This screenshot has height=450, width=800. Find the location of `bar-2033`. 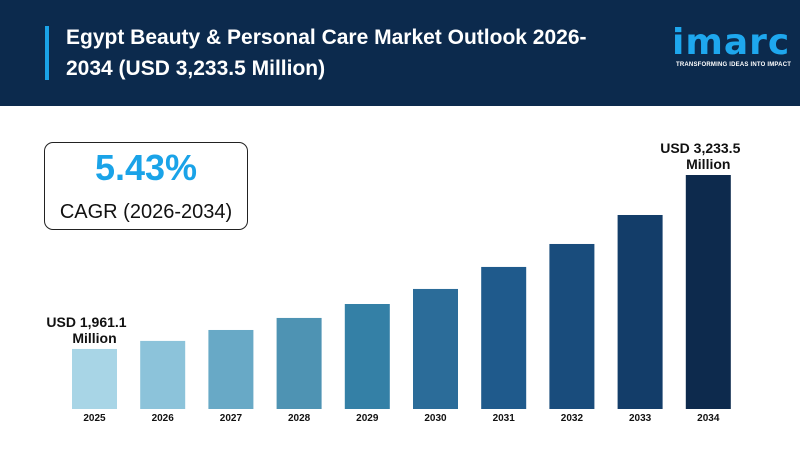

bar-2033 is located at coordinates (640, 311).